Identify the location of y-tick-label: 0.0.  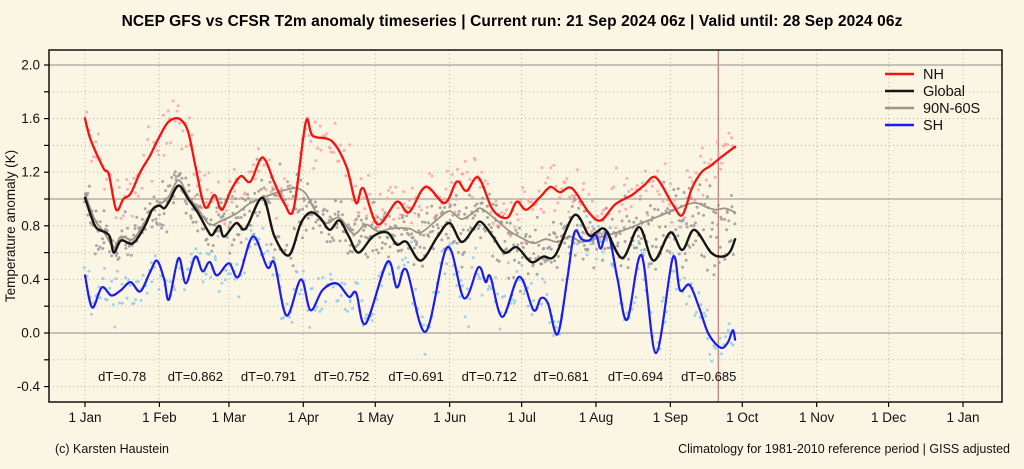
(30, 333).